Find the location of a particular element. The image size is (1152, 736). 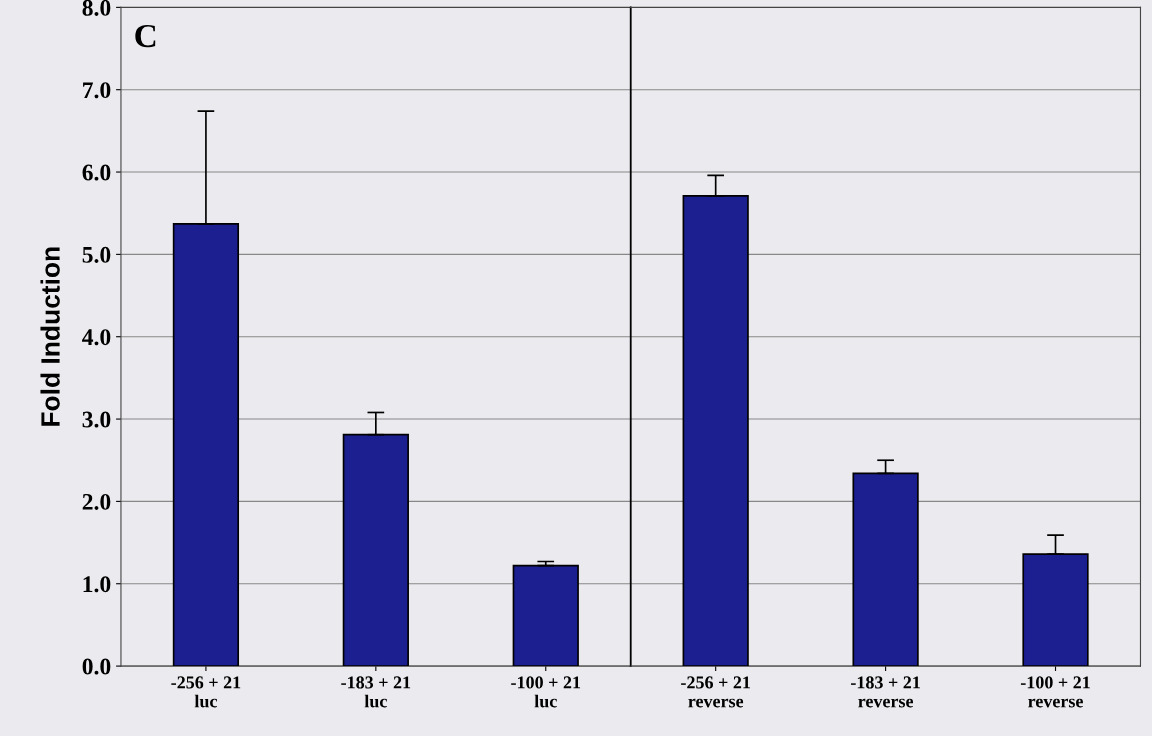

x-tick-label: -256 + 21 reverse is located at coordinates (715, 692).